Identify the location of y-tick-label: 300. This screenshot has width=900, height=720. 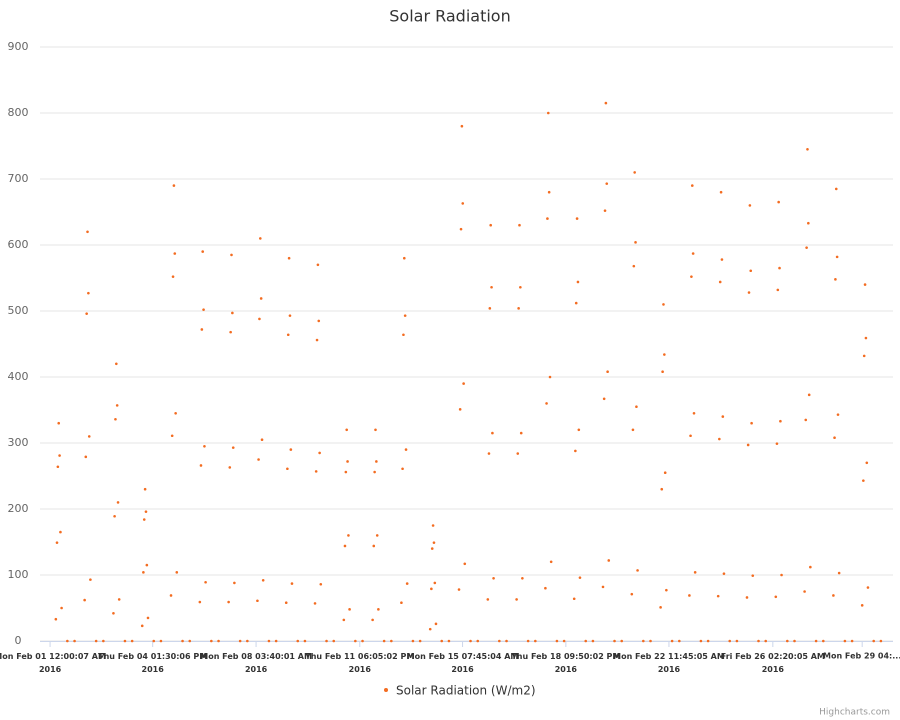
(18, 442).